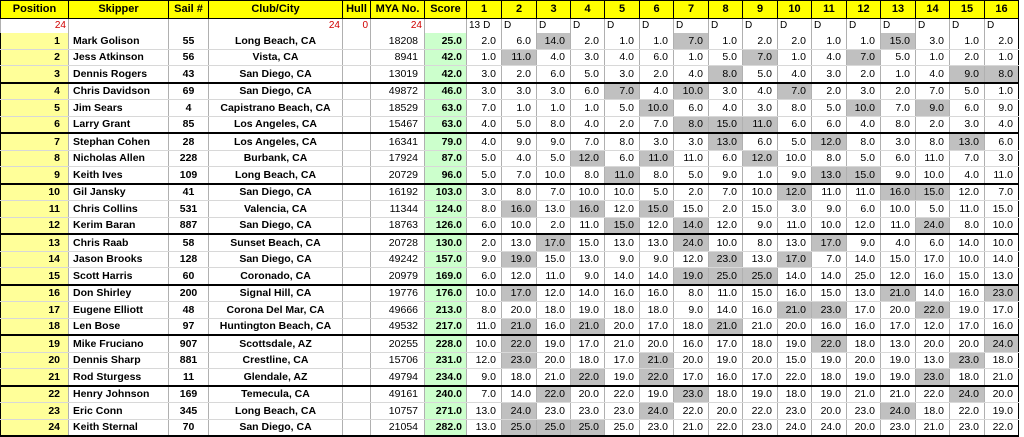  Describe the element at coordinates (932, 394) in the screenshot. I see `race-result-cell: 22.0` at that location.